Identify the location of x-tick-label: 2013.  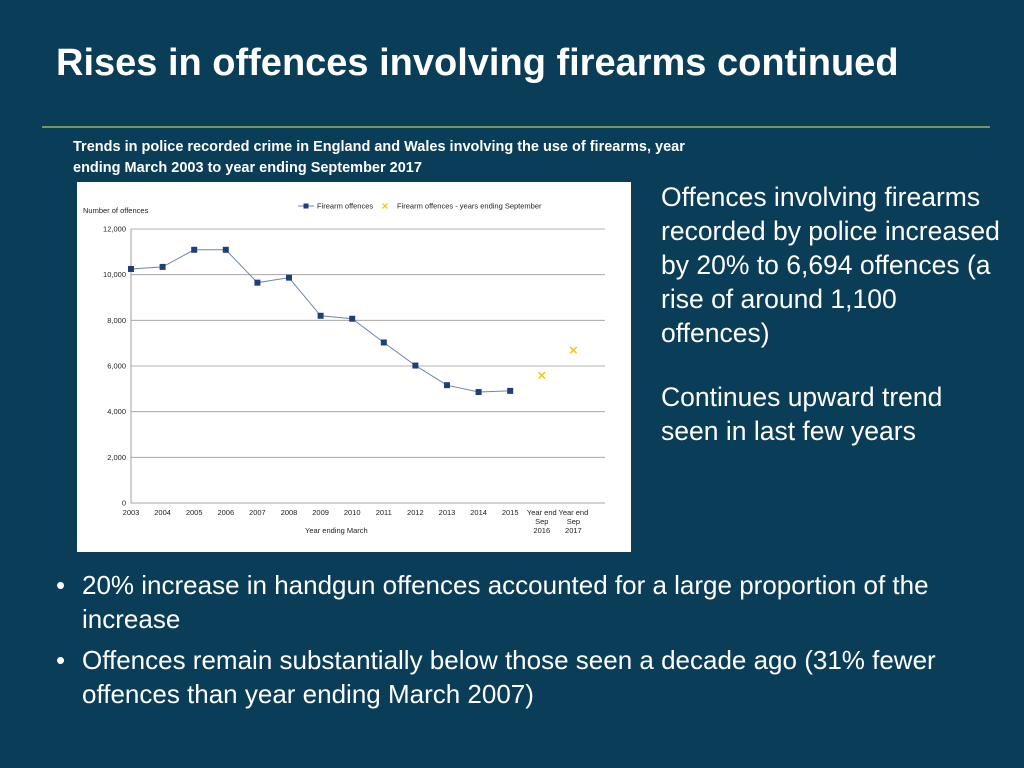
(447, 512).